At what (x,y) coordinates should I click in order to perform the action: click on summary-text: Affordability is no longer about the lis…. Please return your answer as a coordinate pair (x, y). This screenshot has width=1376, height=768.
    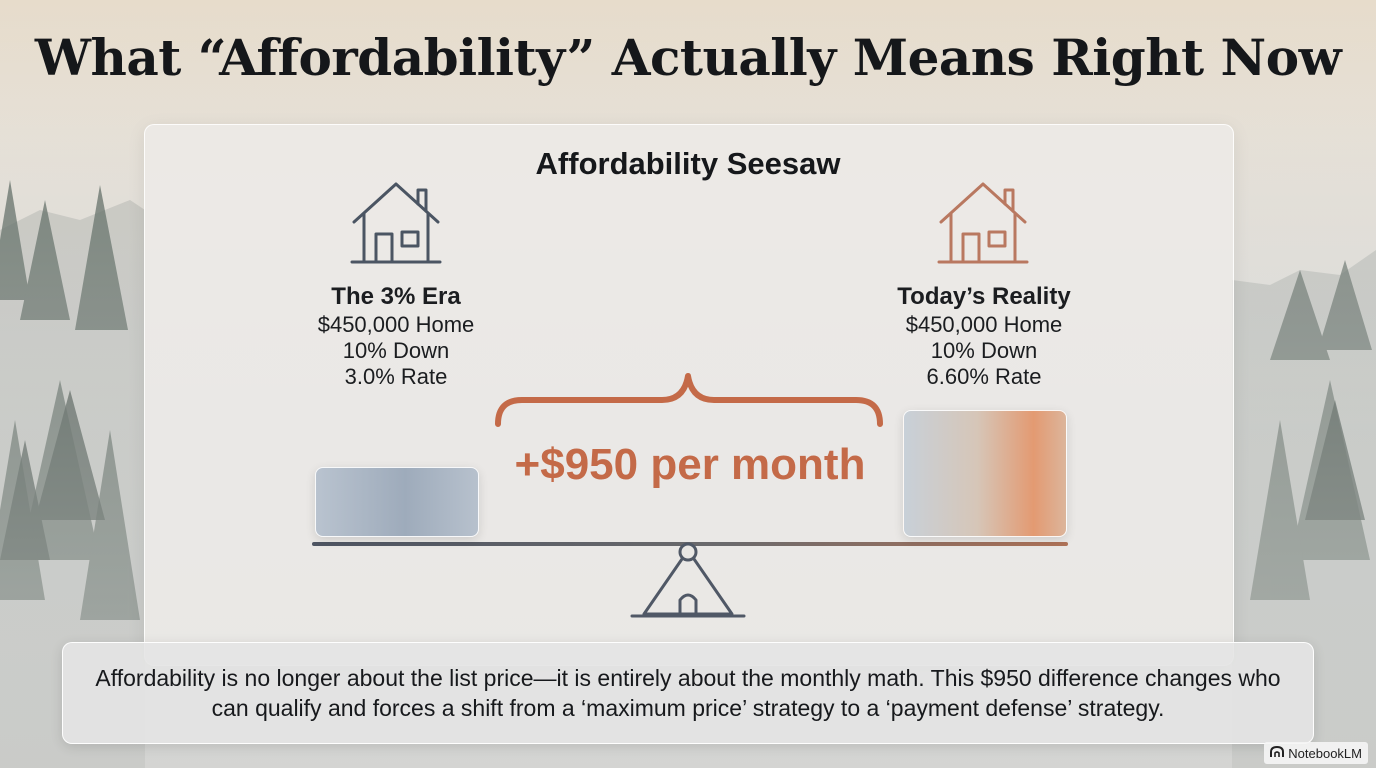
    Looking at the image, I should click on (688, 693).